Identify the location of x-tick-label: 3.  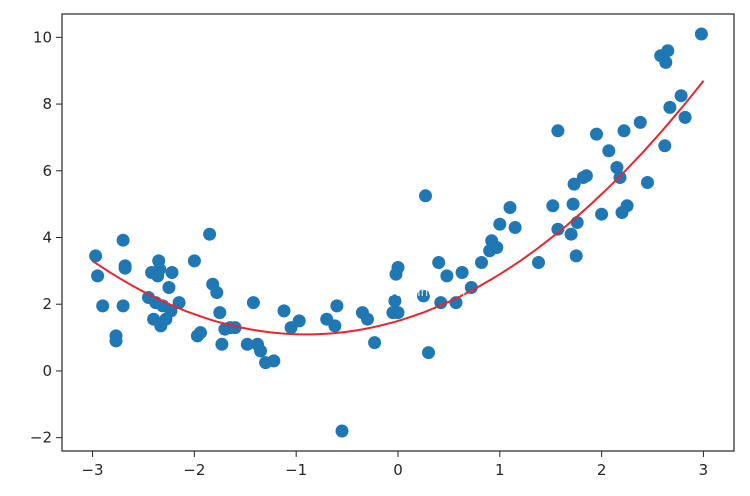
(704, 470).